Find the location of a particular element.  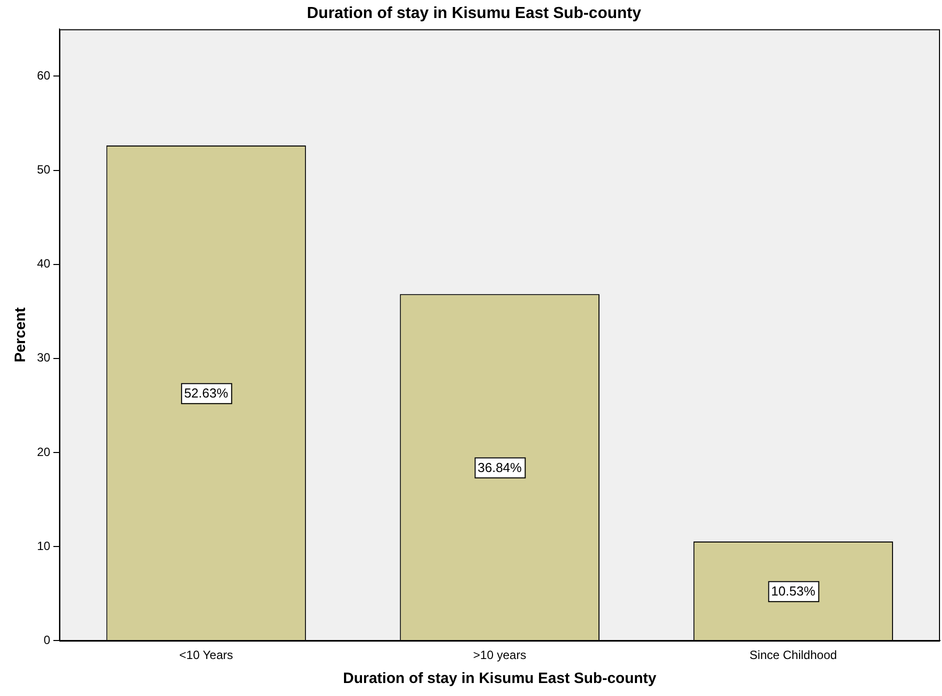

y-tick-label: 10 is located at coordinates (43, 545).